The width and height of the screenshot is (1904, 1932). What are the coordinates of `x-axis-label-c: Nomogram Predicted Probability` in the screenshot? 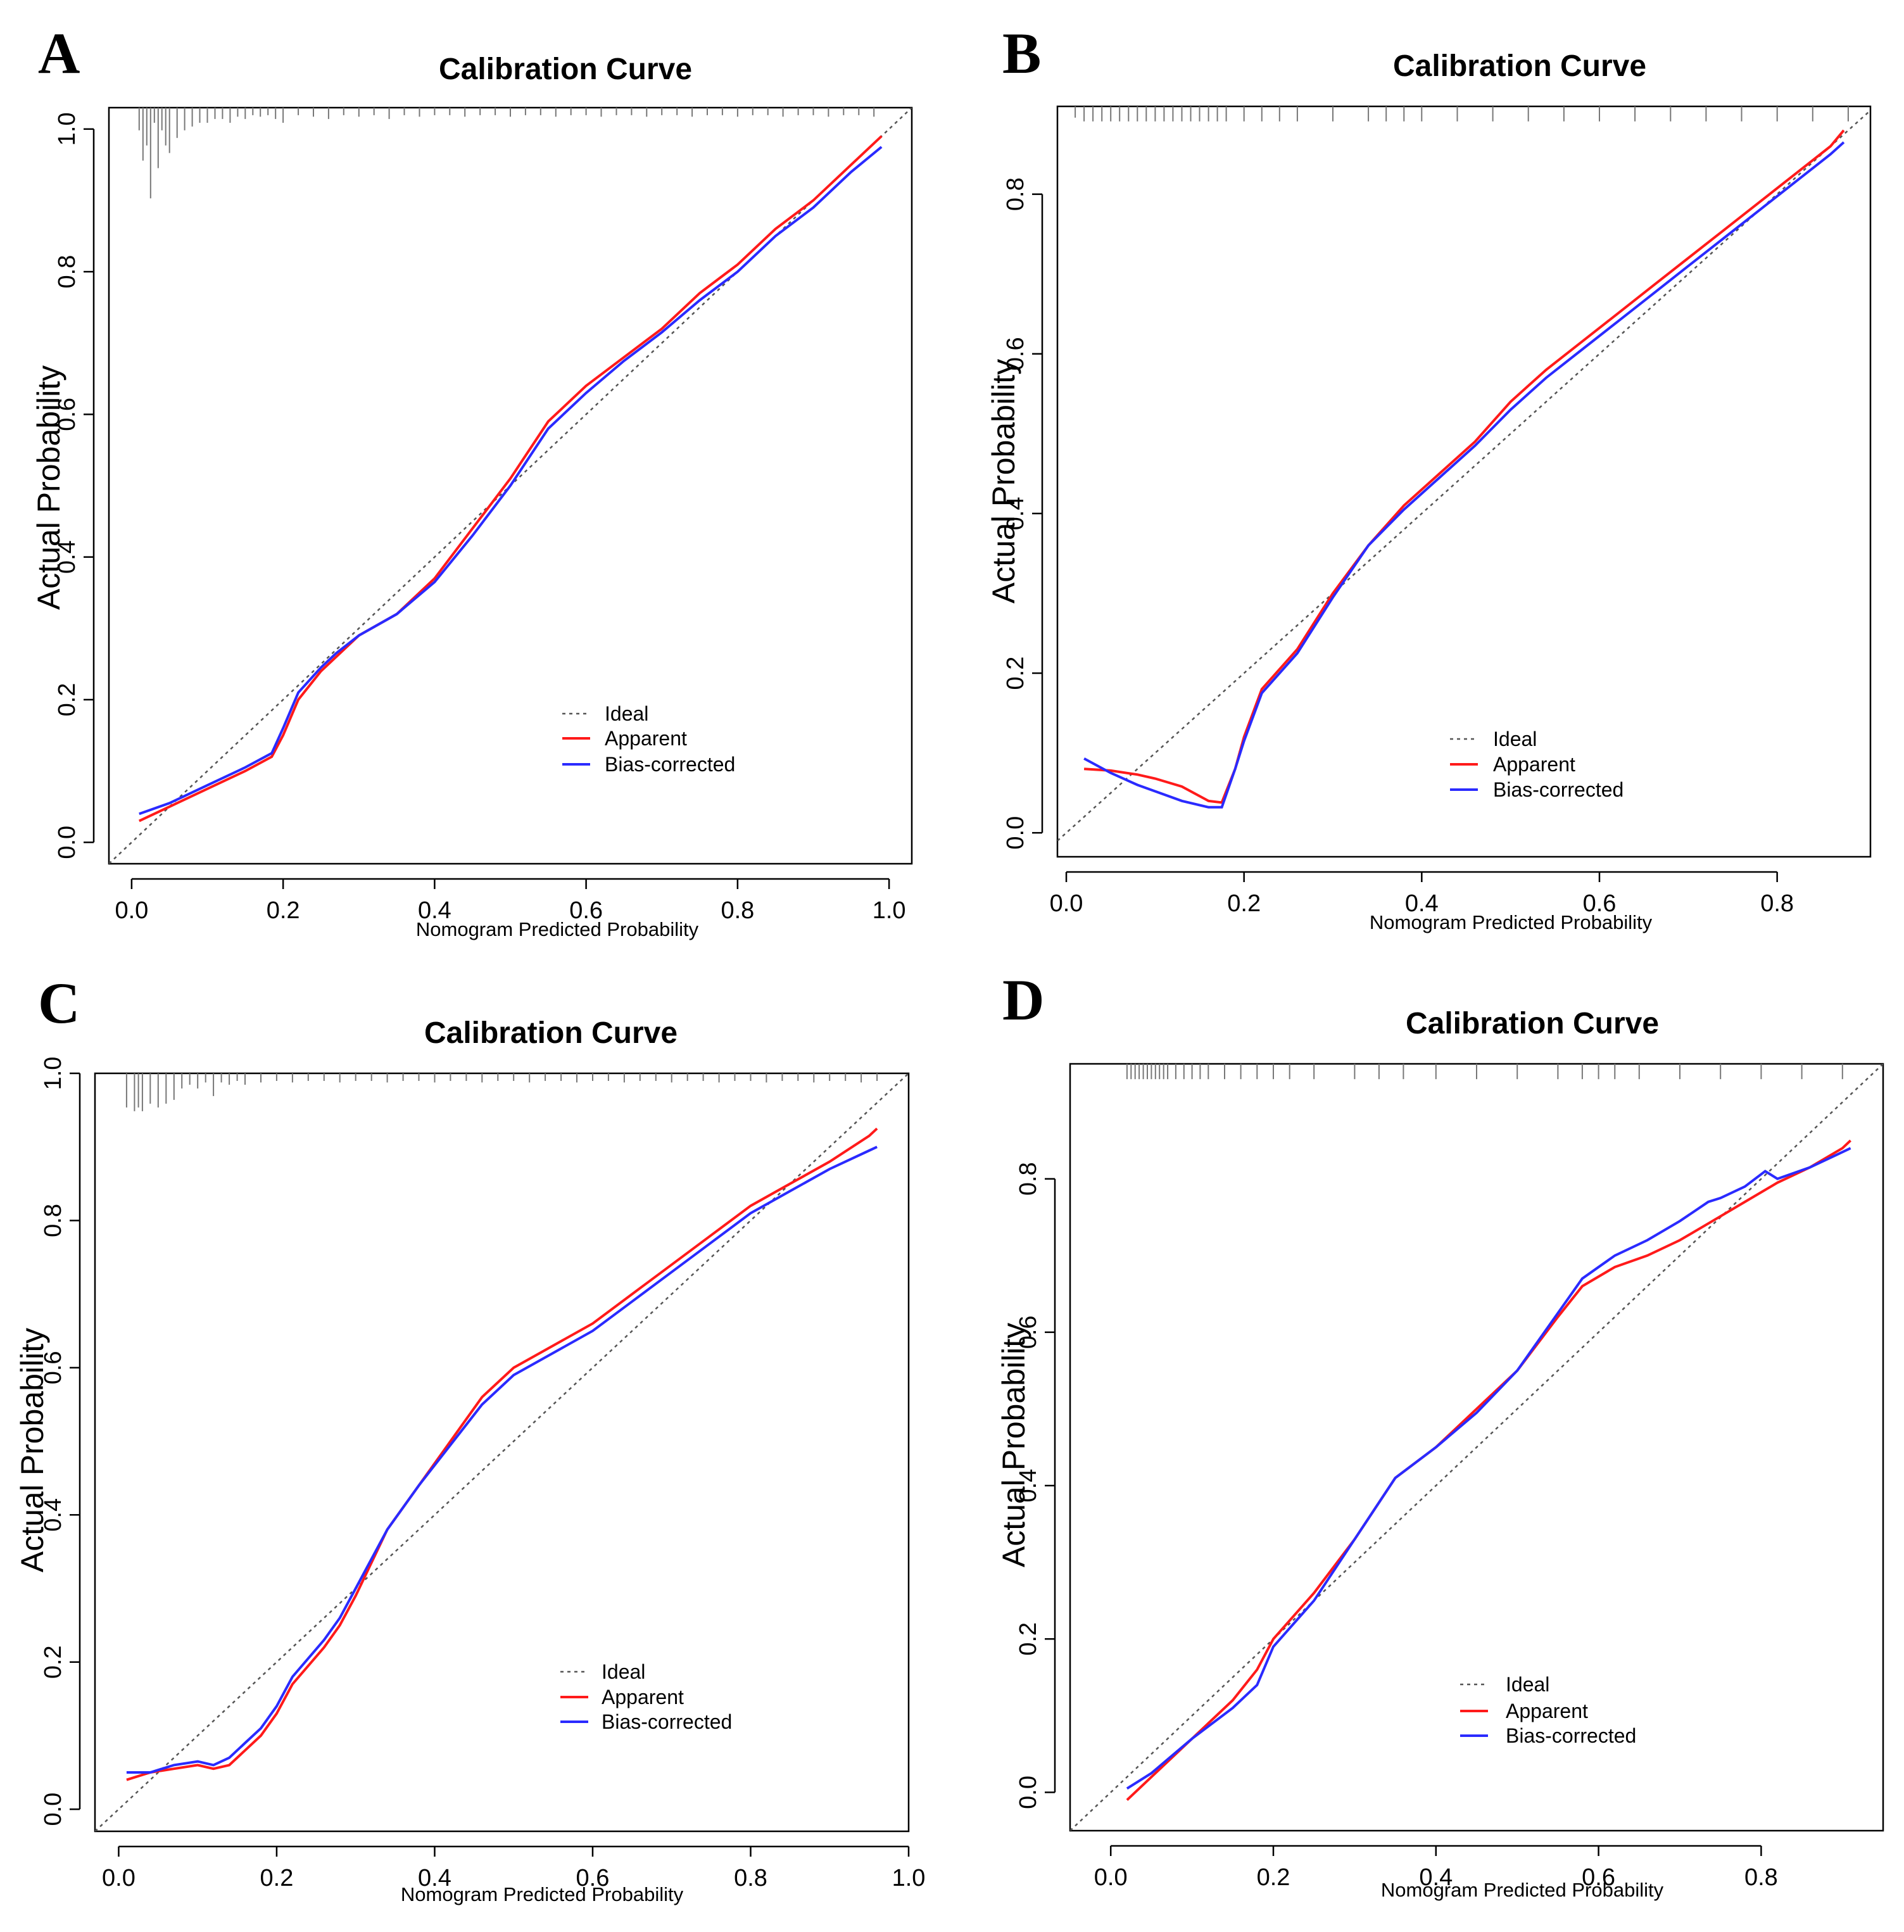 It's located at (542, 1894).